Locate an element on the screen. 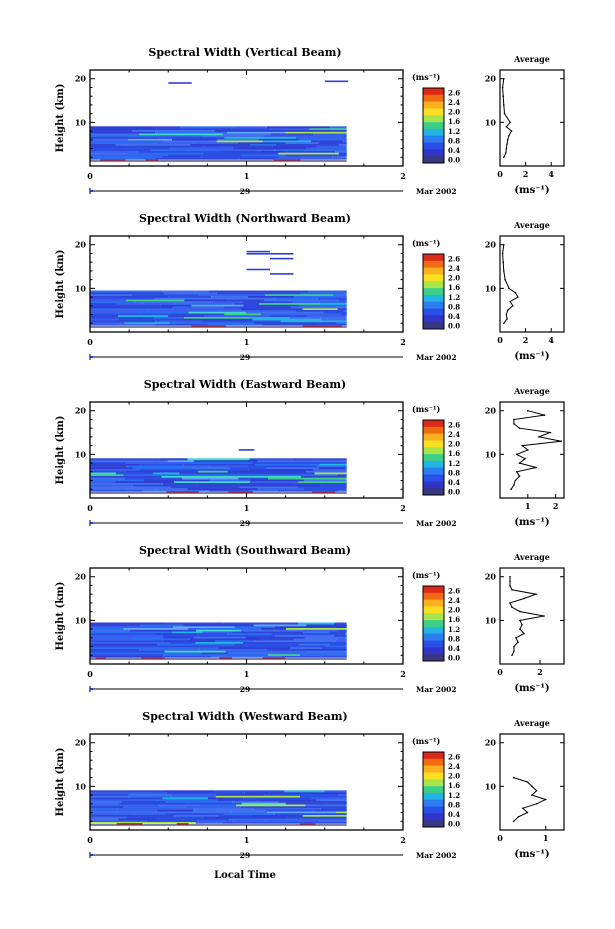  avg-y-tick-label: 10 is located at coordinates (491, 122).